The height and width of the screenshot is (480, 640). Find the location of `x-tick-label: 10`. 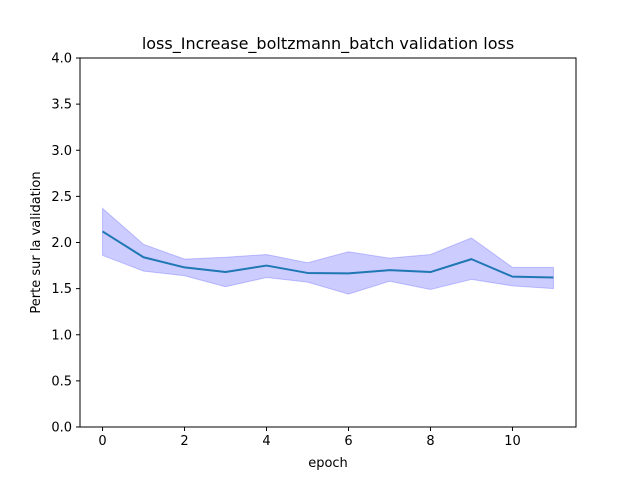

x-tick-label: 10 is located at coordinates (512, 441).